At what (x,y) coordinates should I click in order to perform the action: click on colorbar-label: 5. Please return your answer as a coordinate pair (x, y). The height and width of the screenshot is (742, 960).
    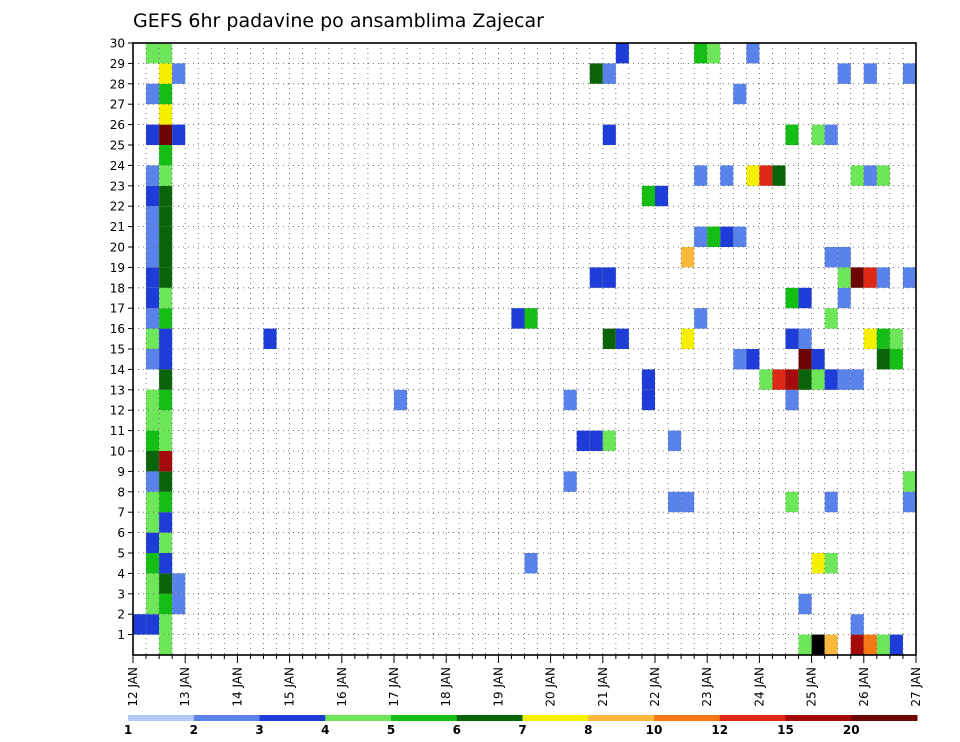
    Looking at the image, I should click on (391, 730).